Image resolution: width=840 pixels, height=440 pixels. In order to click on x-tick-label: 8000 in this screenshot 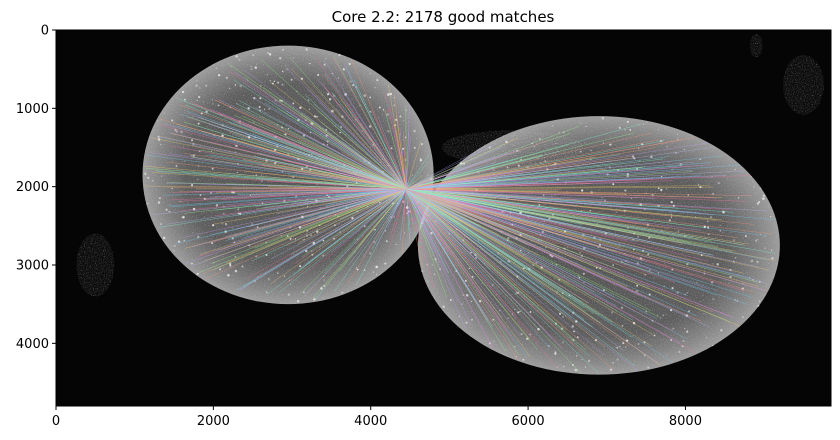, I will do `click(685, 421)`.